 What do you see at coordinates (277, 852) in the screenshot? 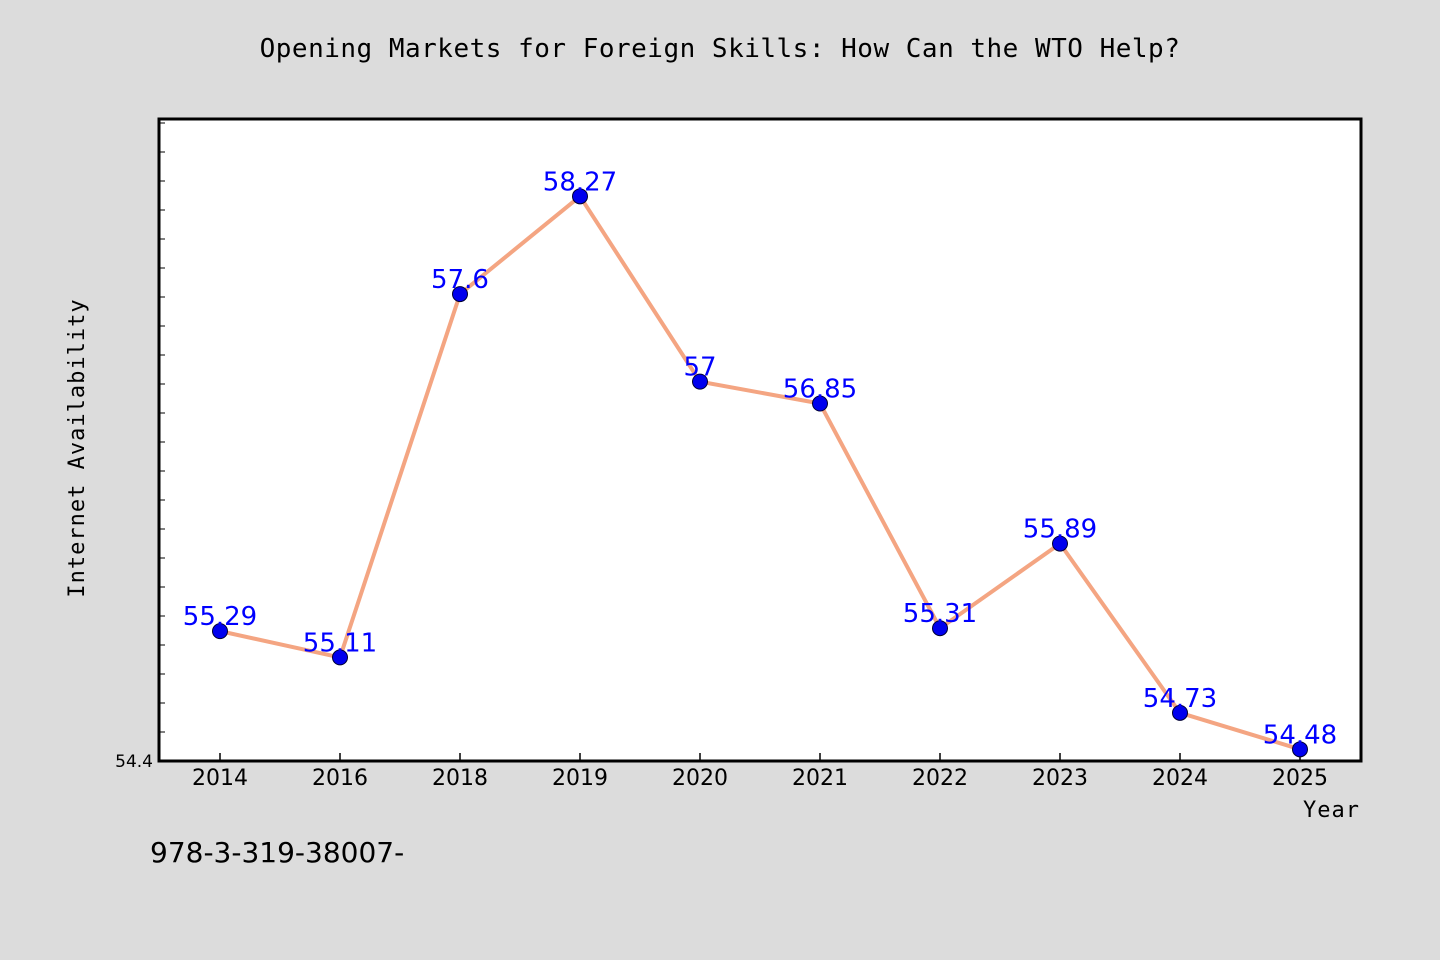
I see `isbn-footer: 978-3-319-38007-` at bounding box center [277, 852].